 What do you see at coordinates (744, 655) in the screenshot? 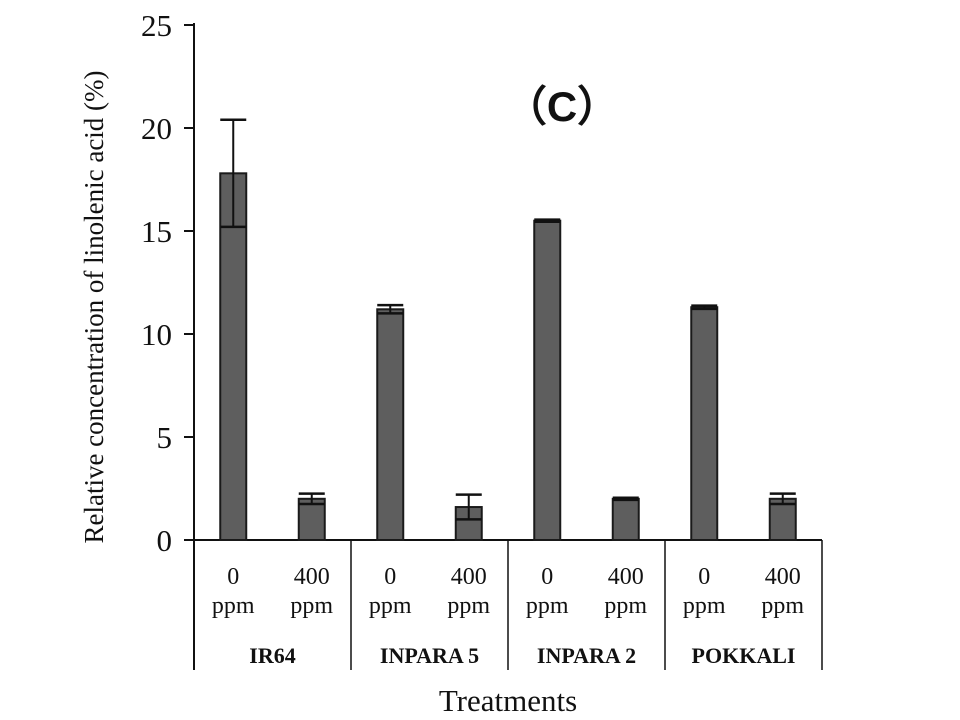
I see `x-group-label: POKKALI` at bounding box center [744, 655].